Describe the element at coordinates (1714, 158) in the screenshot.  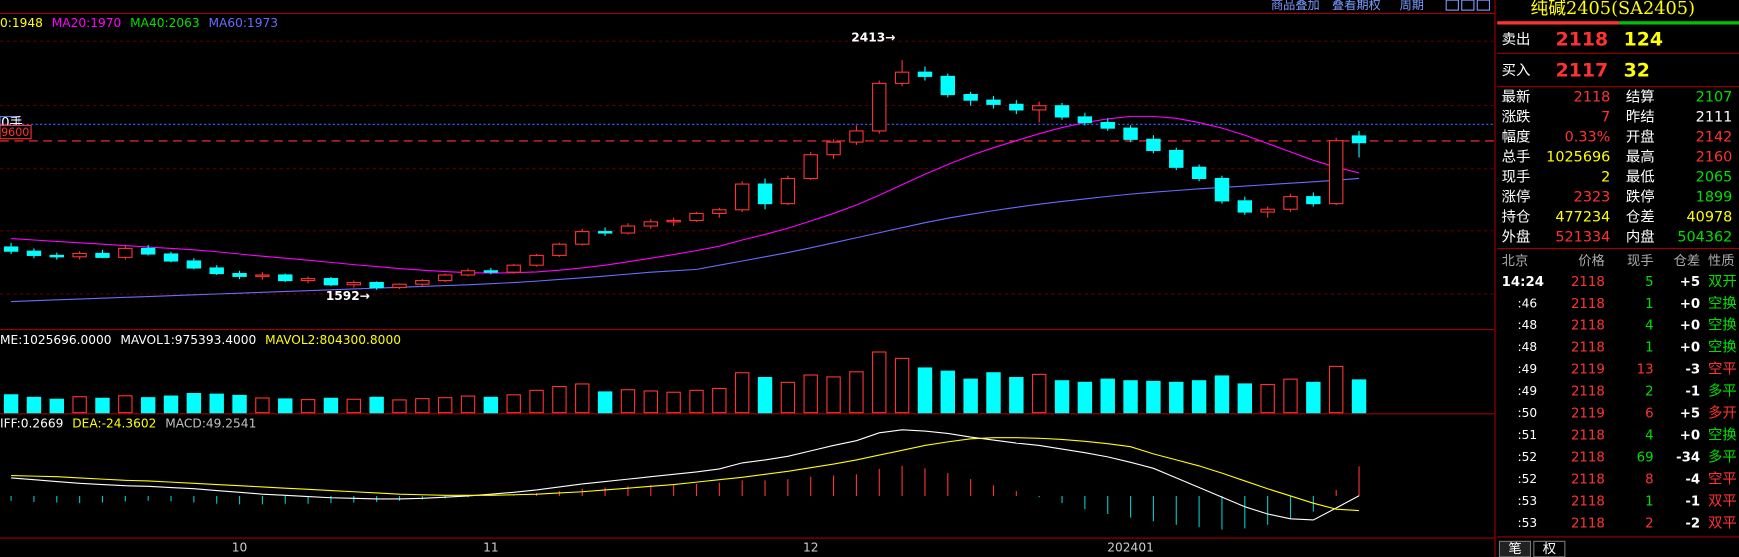
I see `stat-value: 2160` at that location.